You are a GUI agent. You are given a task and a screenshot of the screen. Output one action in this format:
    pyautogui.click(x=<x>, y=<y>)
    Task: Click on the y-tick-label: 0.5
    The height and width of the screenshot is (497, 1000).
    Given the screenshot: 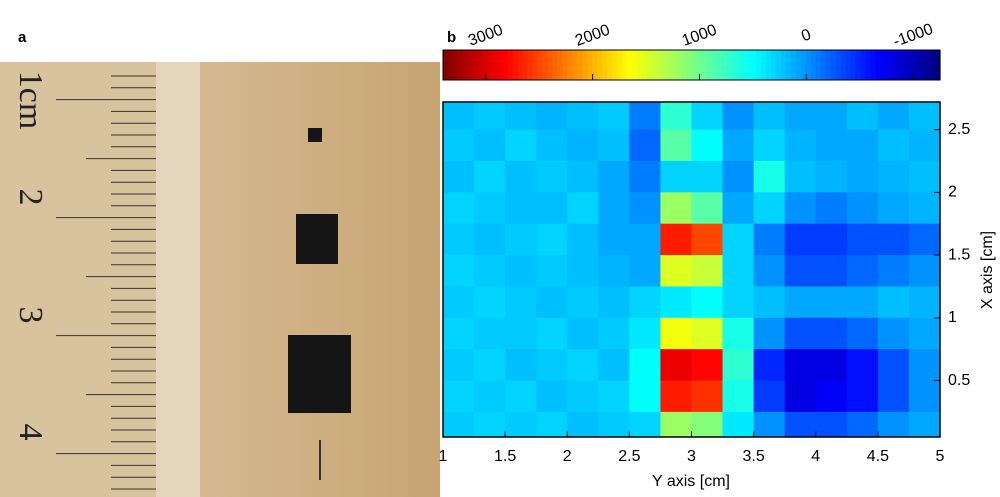 What is the action you would take?
    pyautogui.click(x=959, y=380)
    